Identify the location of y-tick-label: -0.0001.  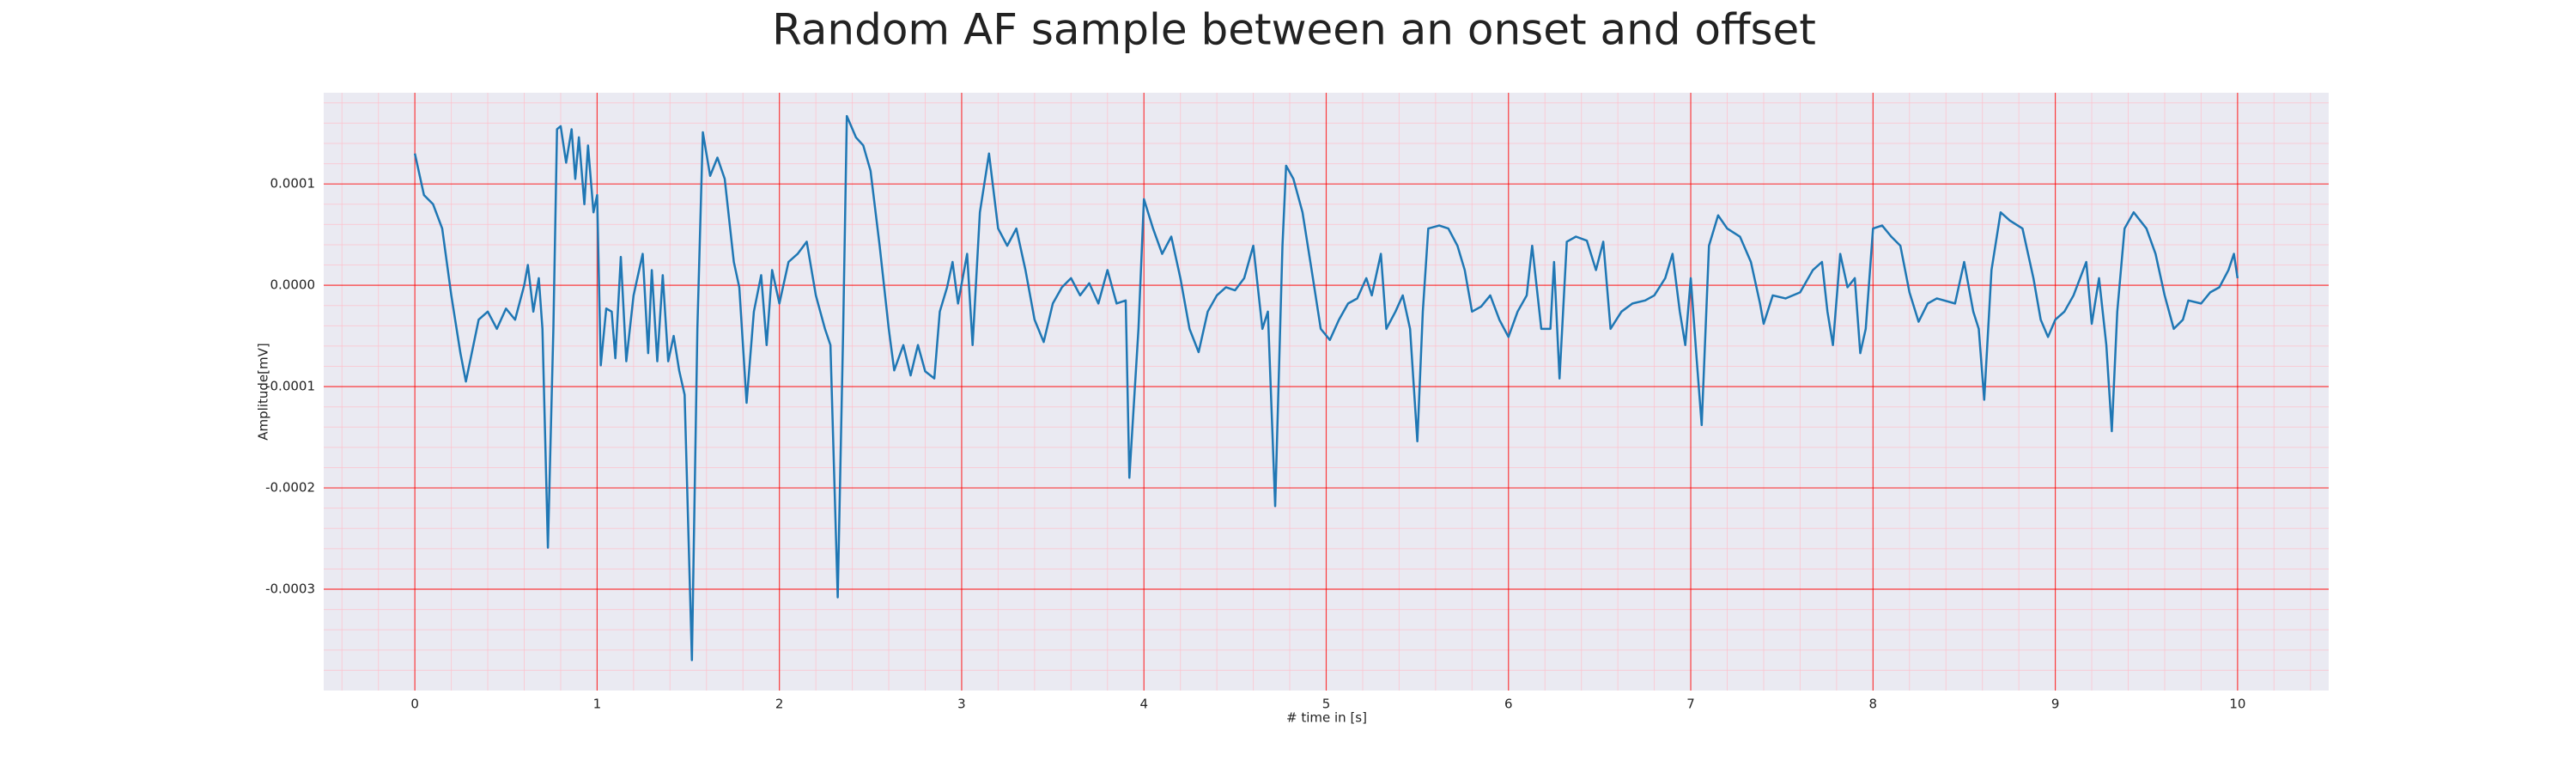
(290, 386).